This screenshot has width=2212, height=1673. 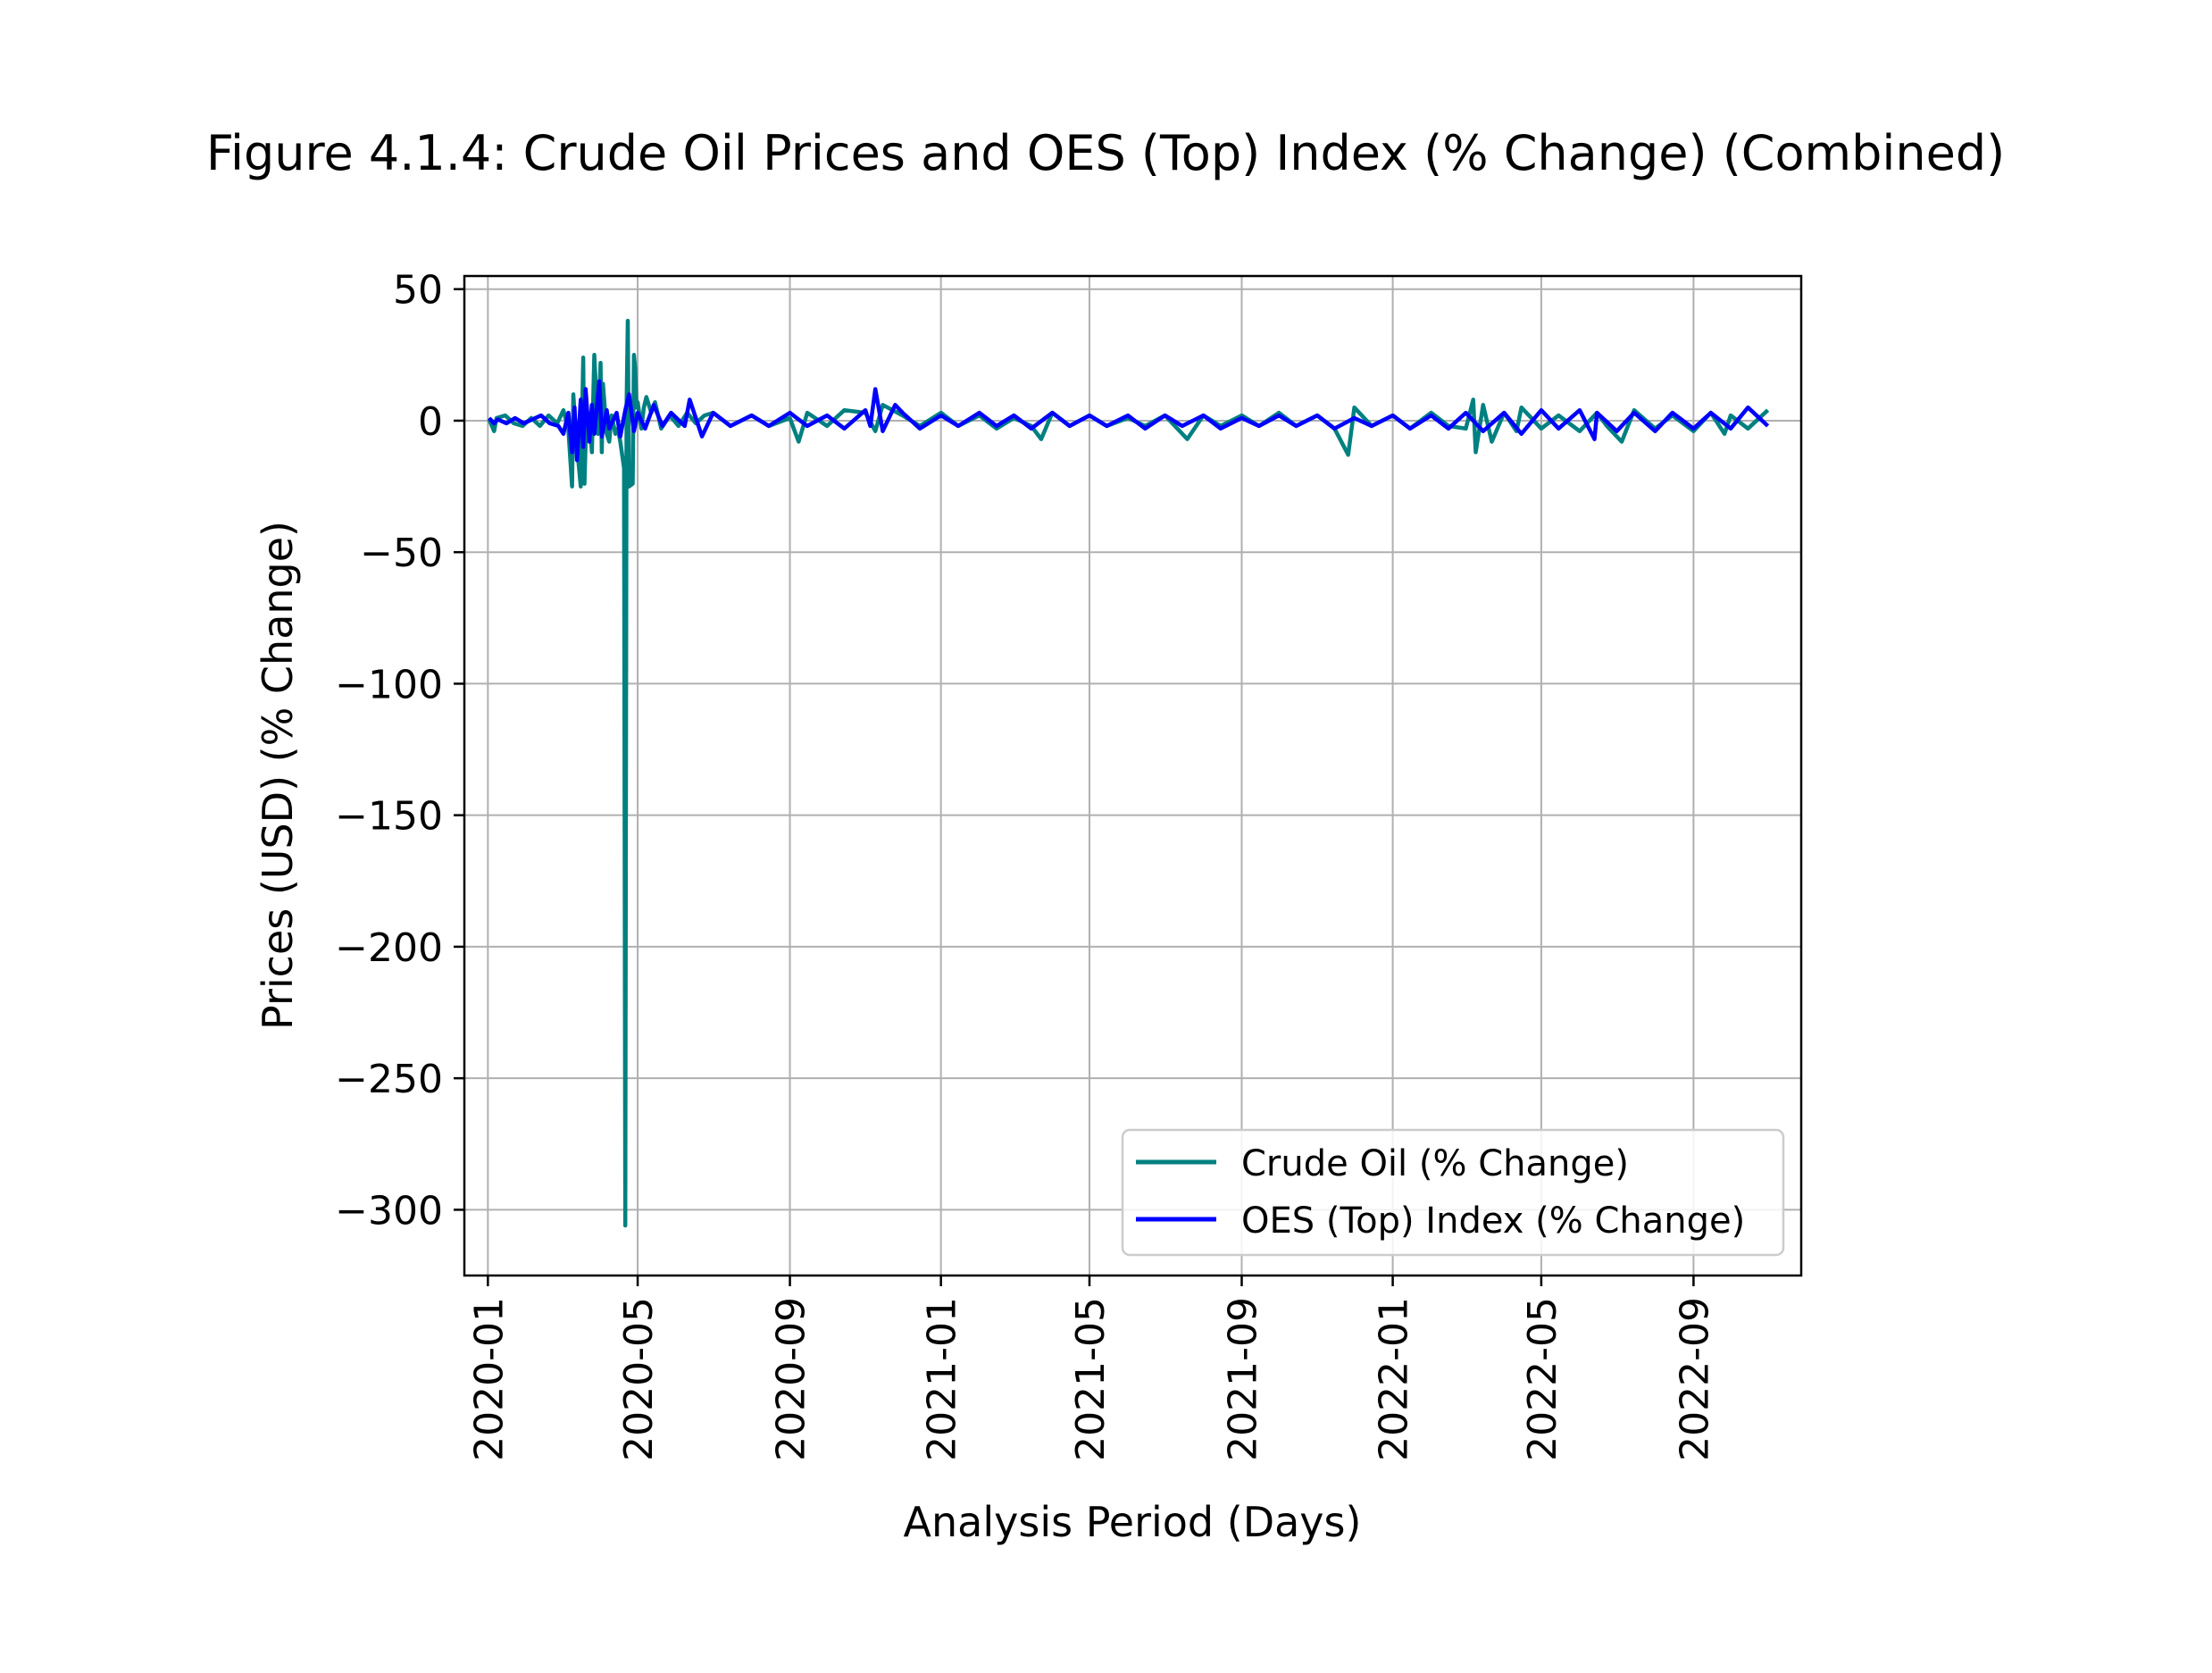 What do you see at coordinates (389, 1079) in the screenshot?
I see `y-tick-label: −250` at bounding box center [389, 1079].